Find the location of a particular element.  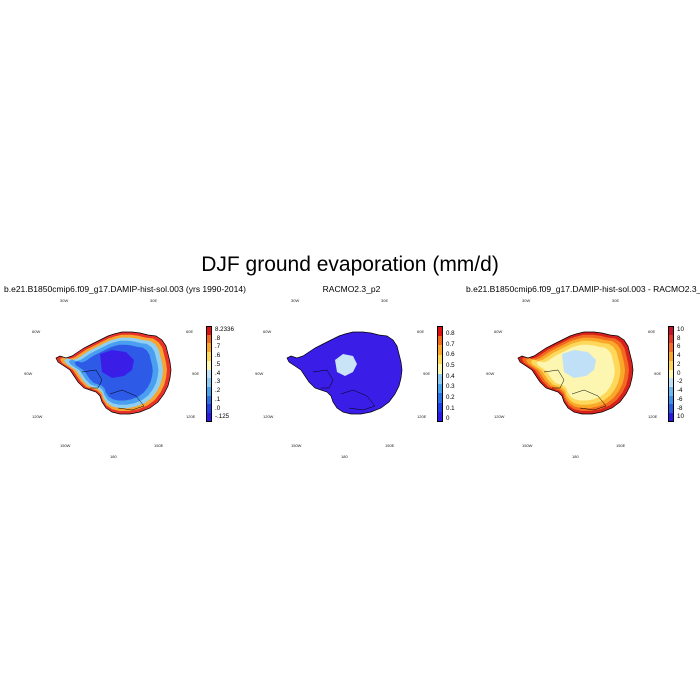

colorbar-label: 4 is located at coordinates (679, 356).